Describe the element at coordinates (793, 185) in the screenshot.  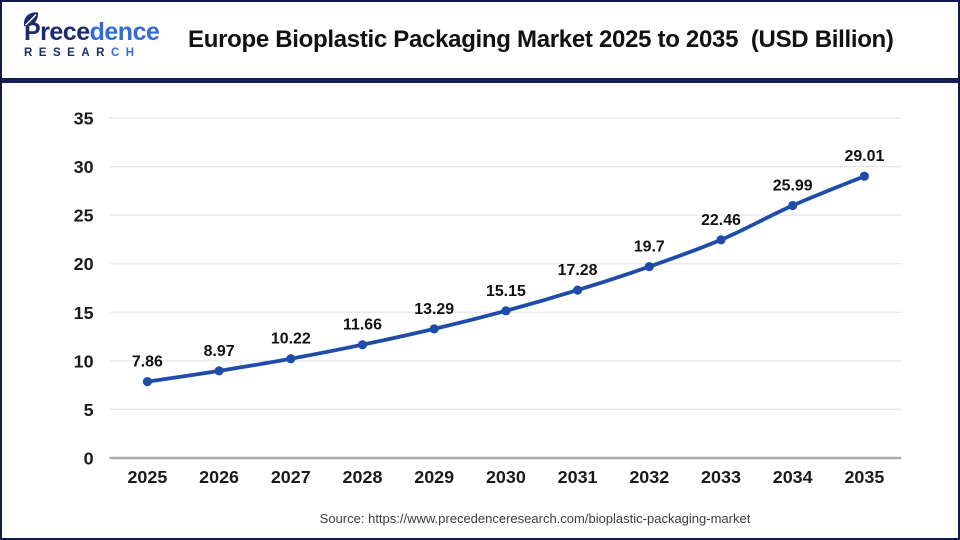
I see `data-label: 25.99` at that location.